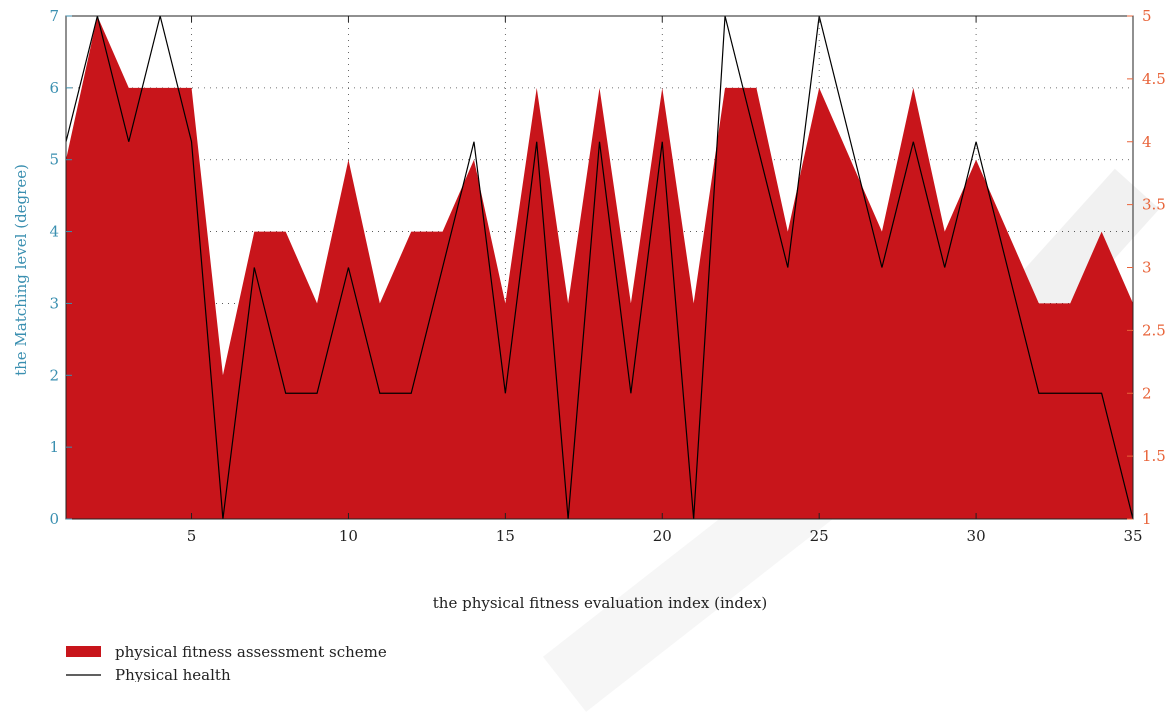 The width and height of the screenshot is (1176, 712). Describe the element at coordinates (251, 652) in the screenshot. I see `legend-label-area: physical fitness assessment scheme` at that location.